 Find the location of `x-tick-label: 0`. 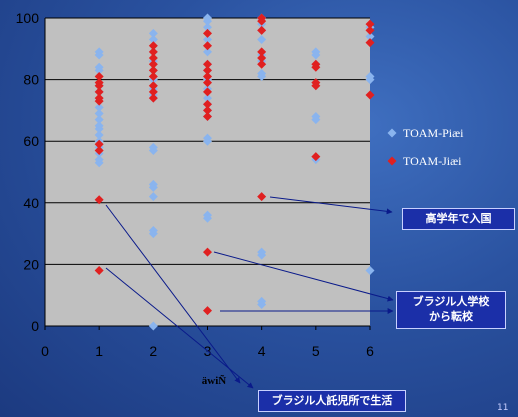

x-tick-label: 0 is located at coordinates (45, 351).